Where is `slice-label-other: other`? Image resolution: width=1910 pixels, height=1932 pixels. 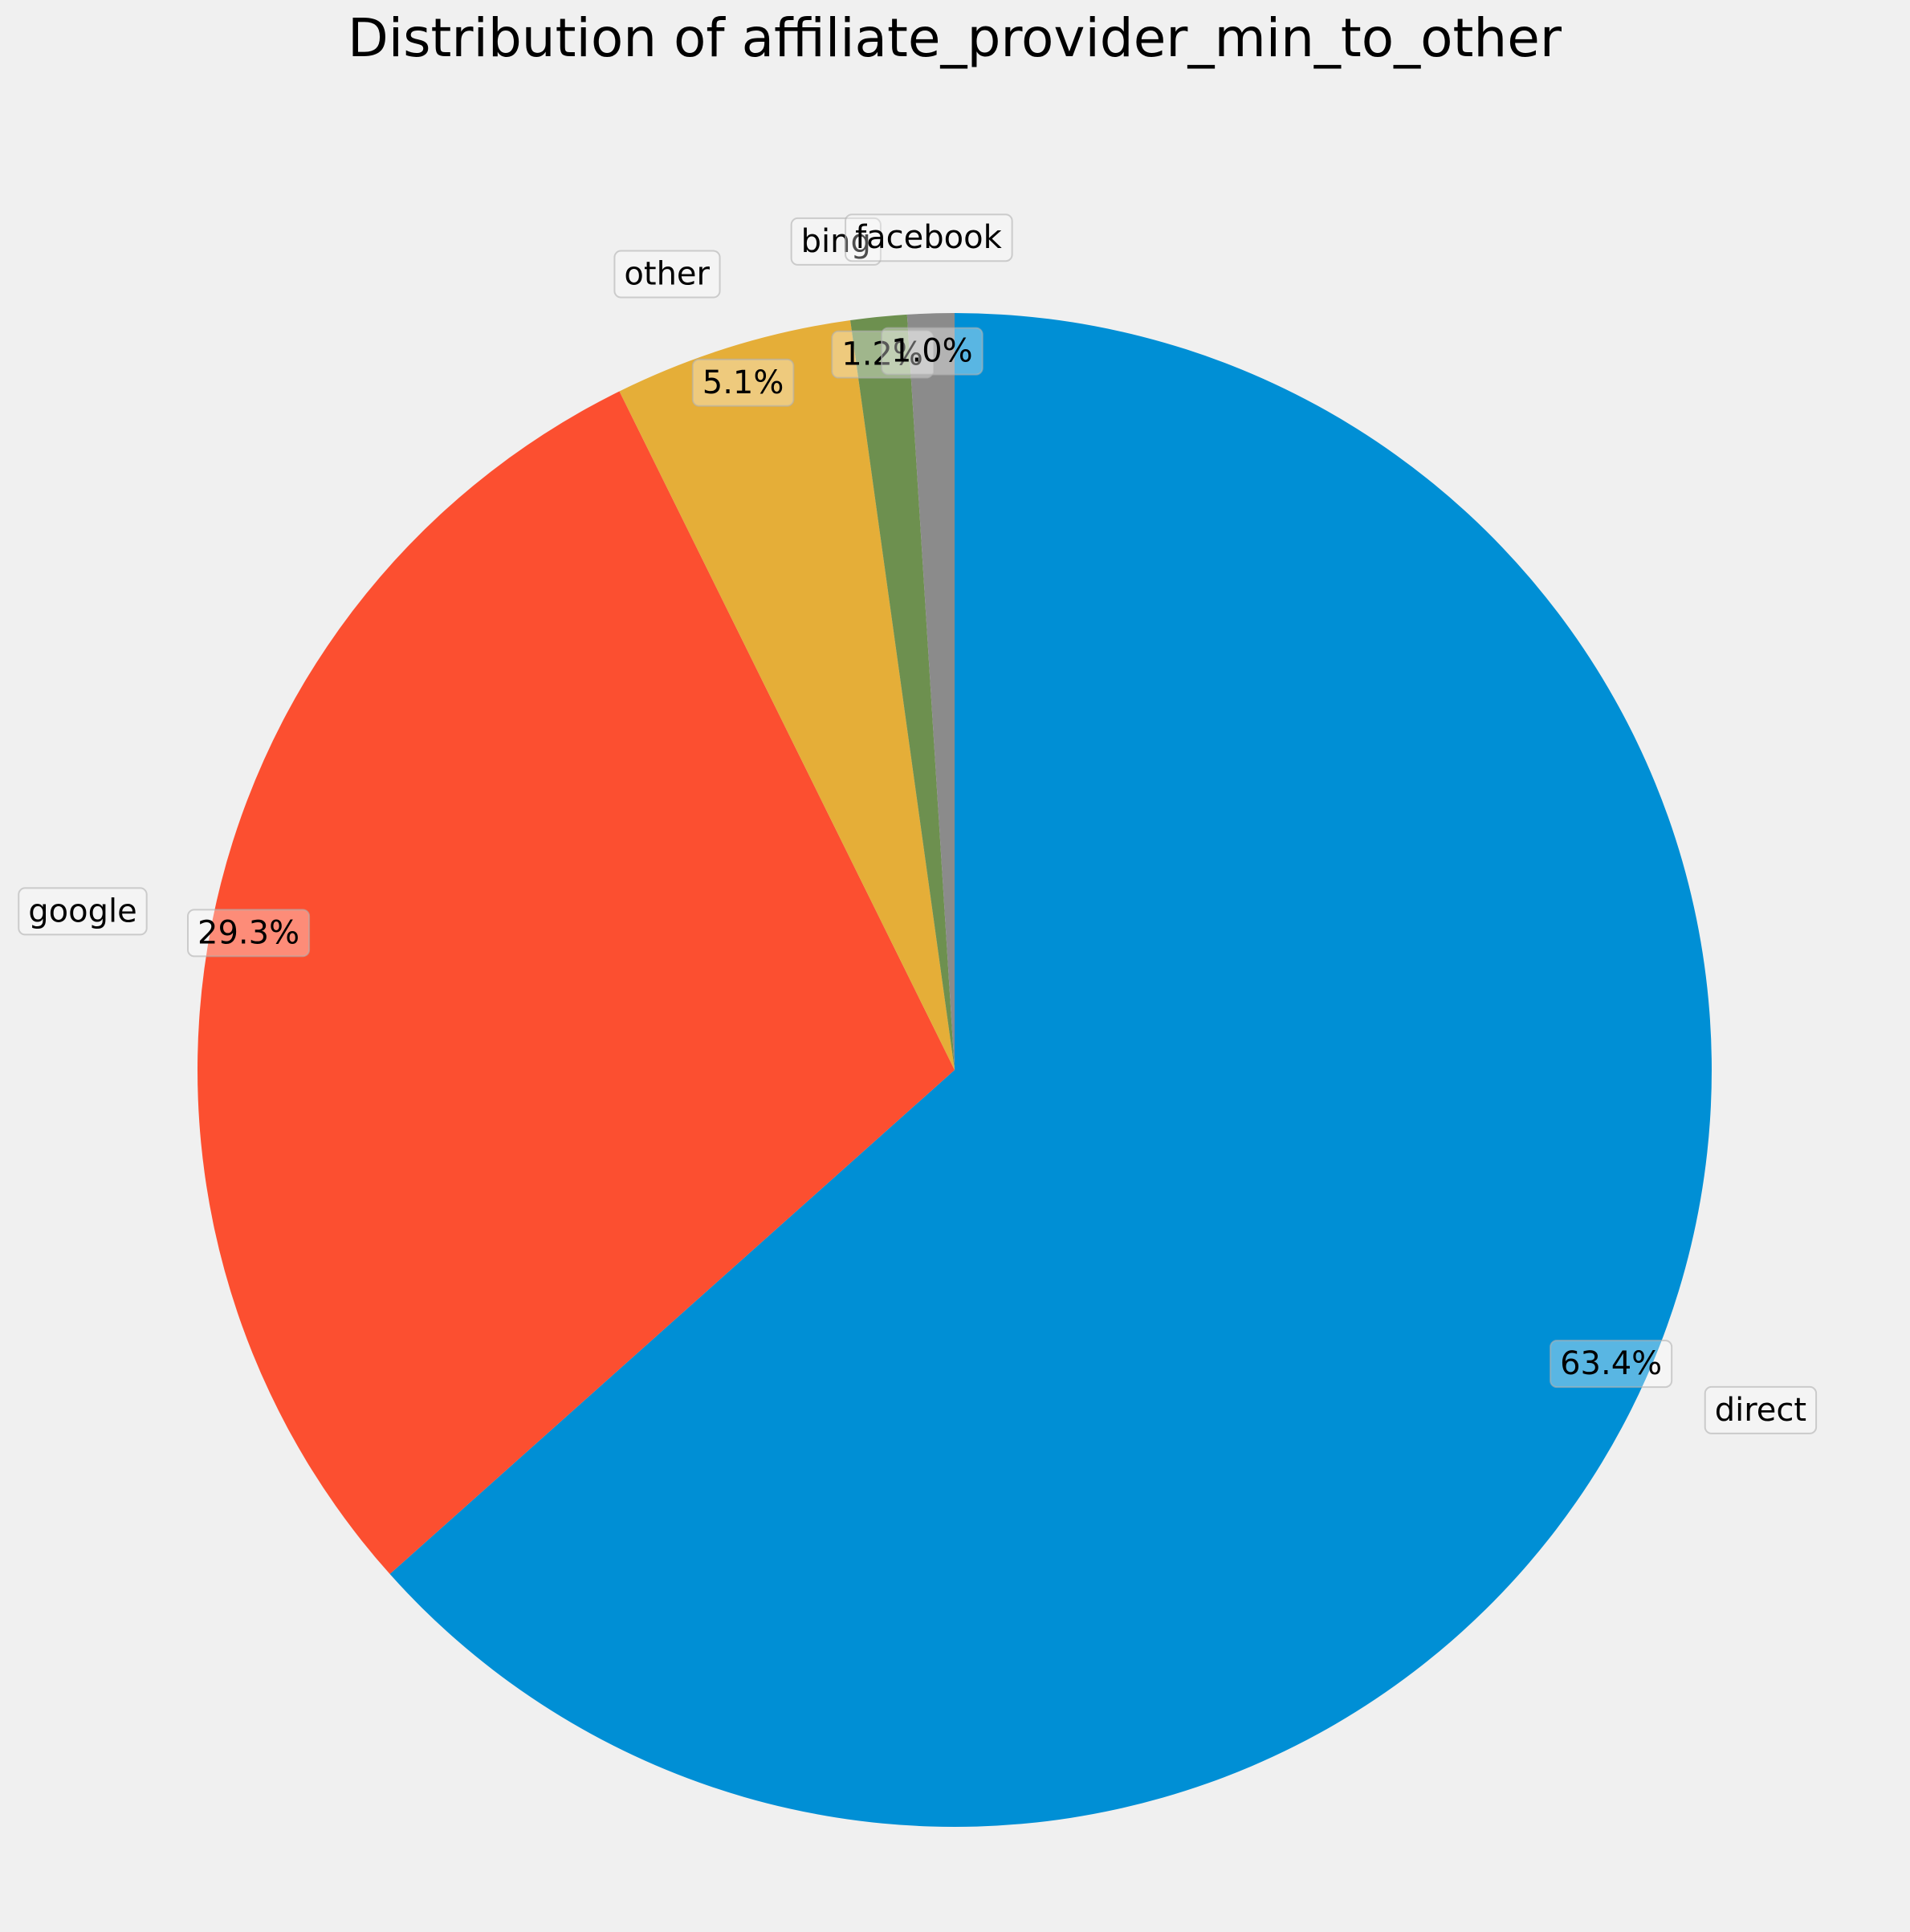
slice-label-other: other is located at coordinates (667, 274).